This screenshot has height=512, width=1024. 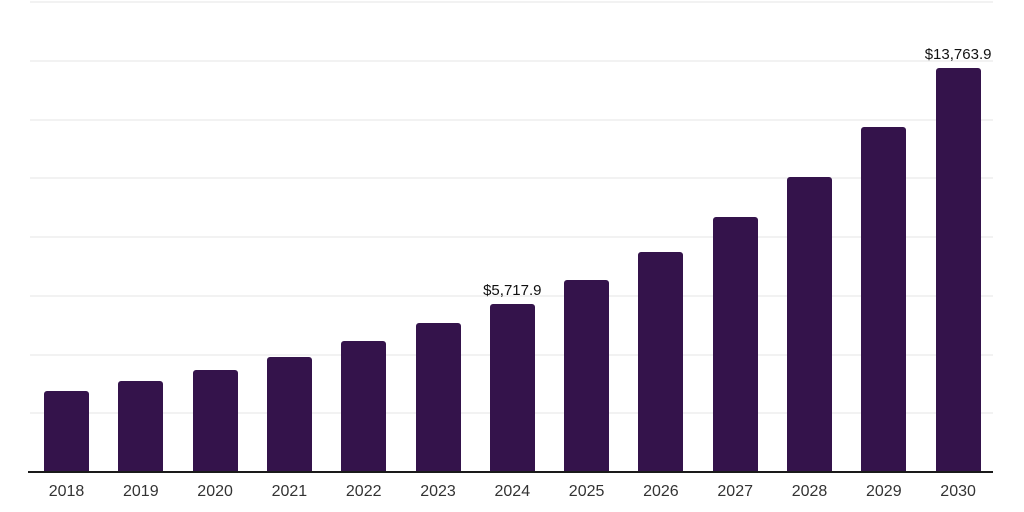 What do you see at coordinates (363, 491) in the screenshot?
I see `x-axis-label-2022: 2022` at bounding box center [363, 491].